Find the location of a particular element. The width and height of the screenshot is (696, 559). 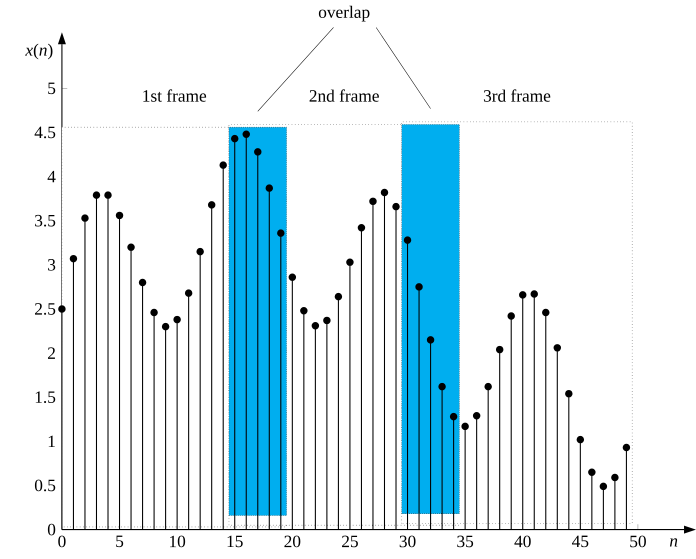

y-tick-label: 4.5 is located at coordinates (45, 132).